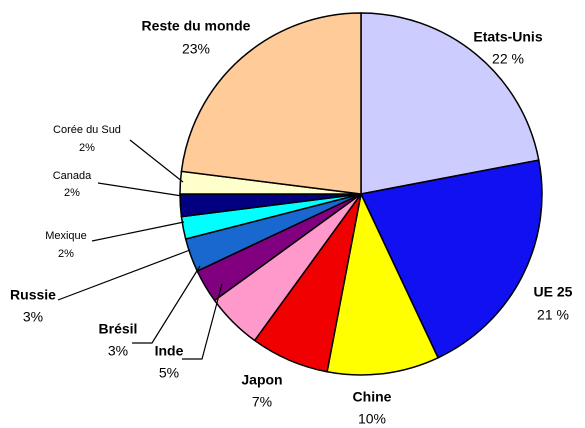  Describe the element at coordinates (508, 59) in the screenshot. I see `value-label: 22 %` at that location.